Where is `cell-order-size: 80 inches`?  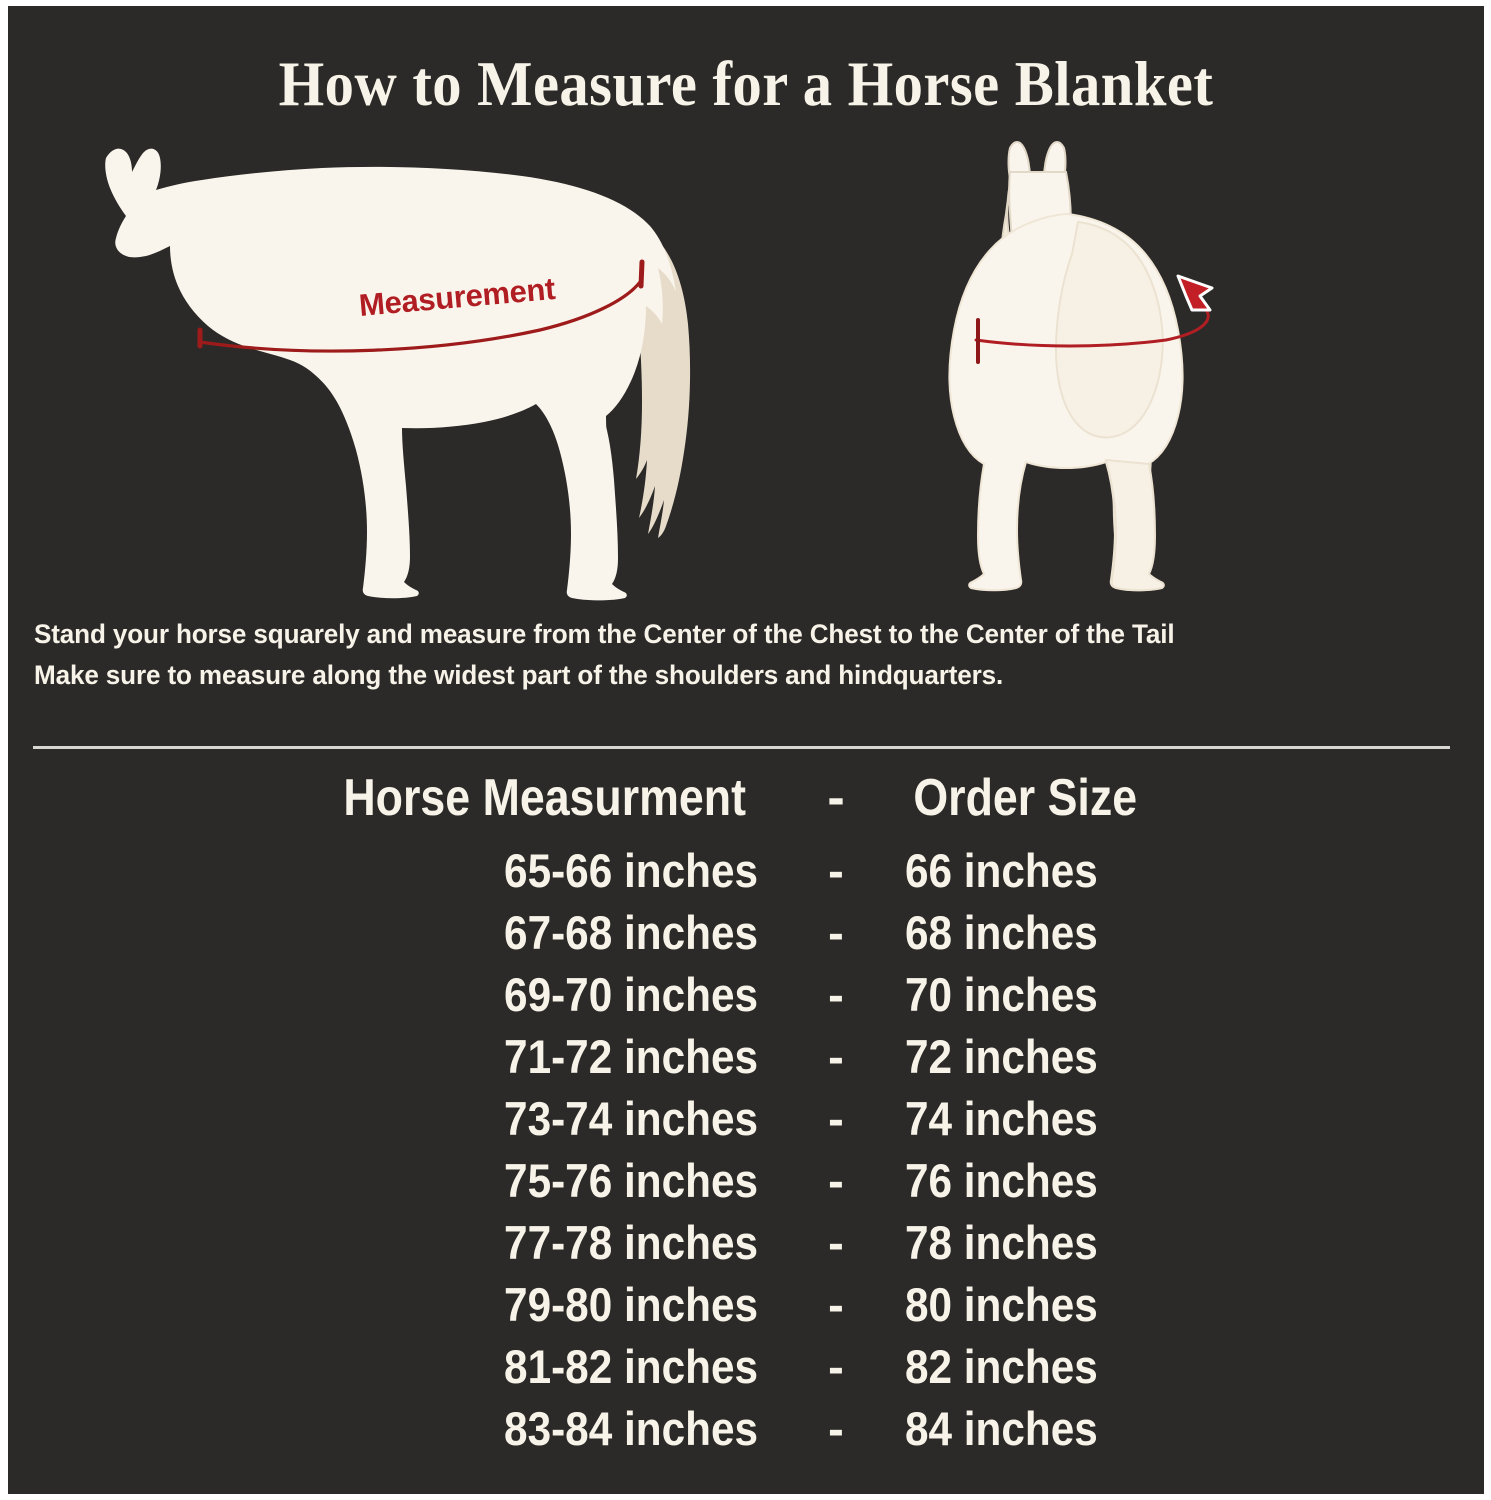 cell-order-size: 80 inches is located at coordinates (1001, 1304).